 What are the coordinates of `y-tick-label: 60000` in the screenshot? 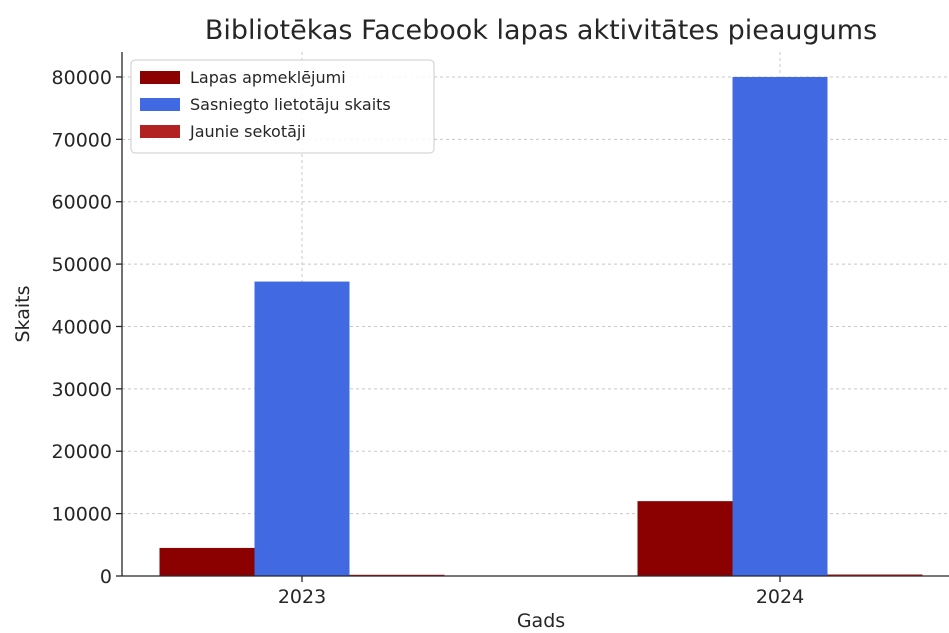 It's located at (82, 203).